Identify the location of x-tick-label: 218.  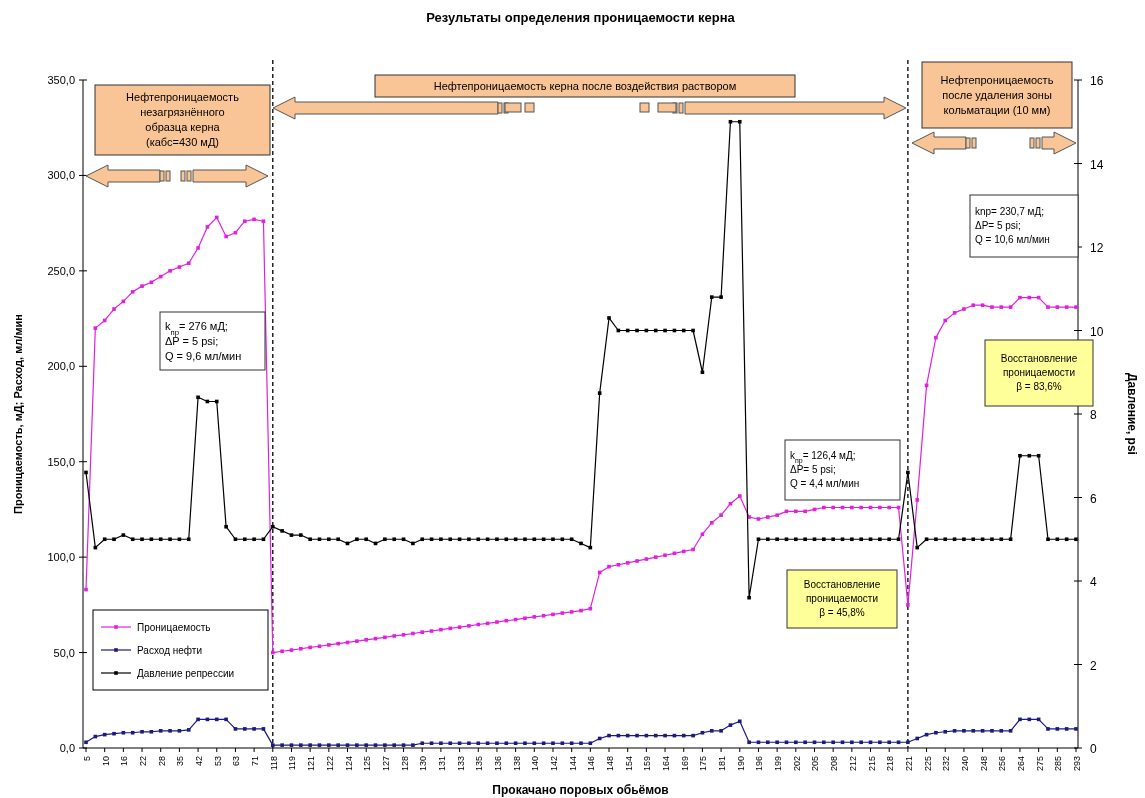
(890, 764).